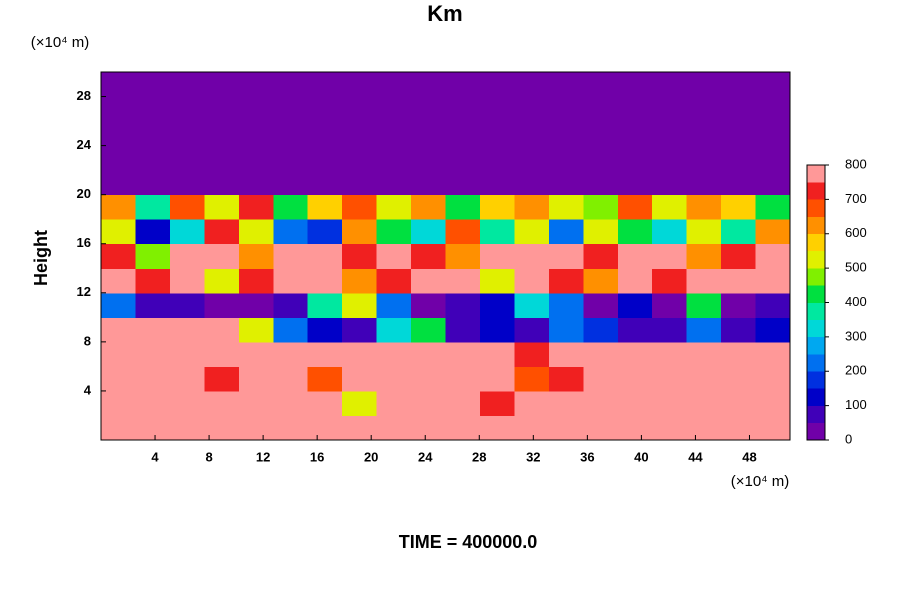 This screenshot has height=600, width=900. What do you see at coordinates (263, 456) in the screenshot?
I see `x-tick-label: 12` at bounding box center [263, 456].